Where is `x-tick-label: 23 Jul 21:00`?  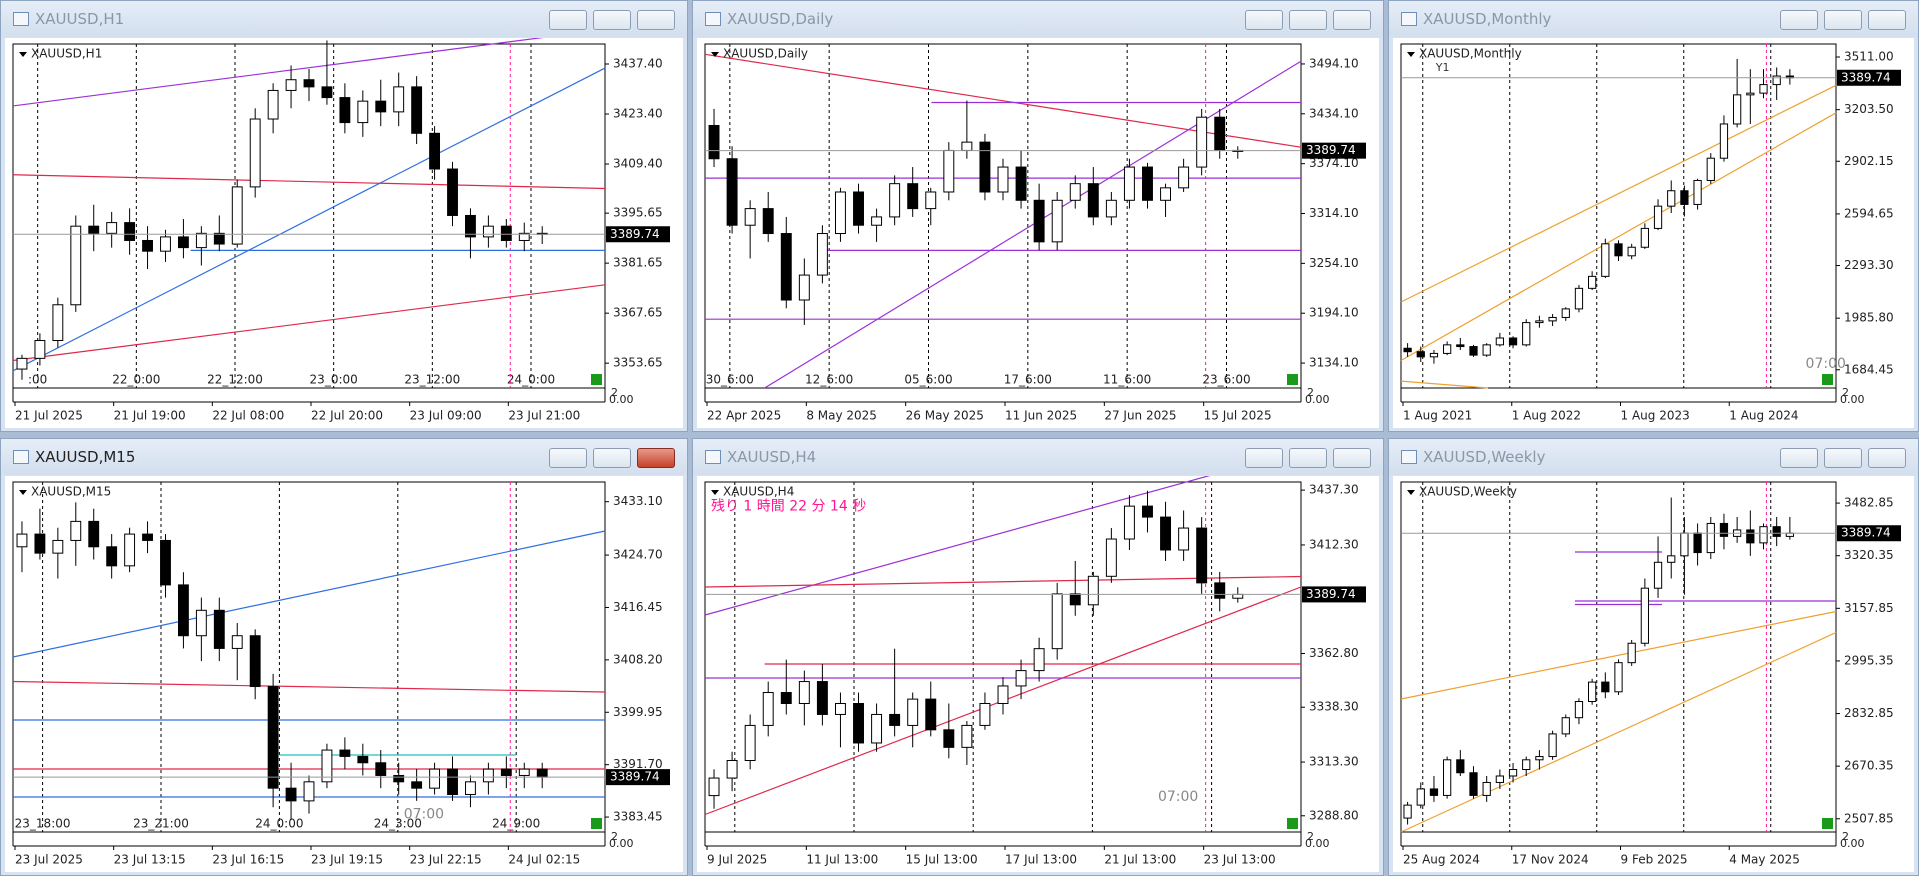 x-tick-label: 23 Jul 21:00 is located at coordinates (544, 416).